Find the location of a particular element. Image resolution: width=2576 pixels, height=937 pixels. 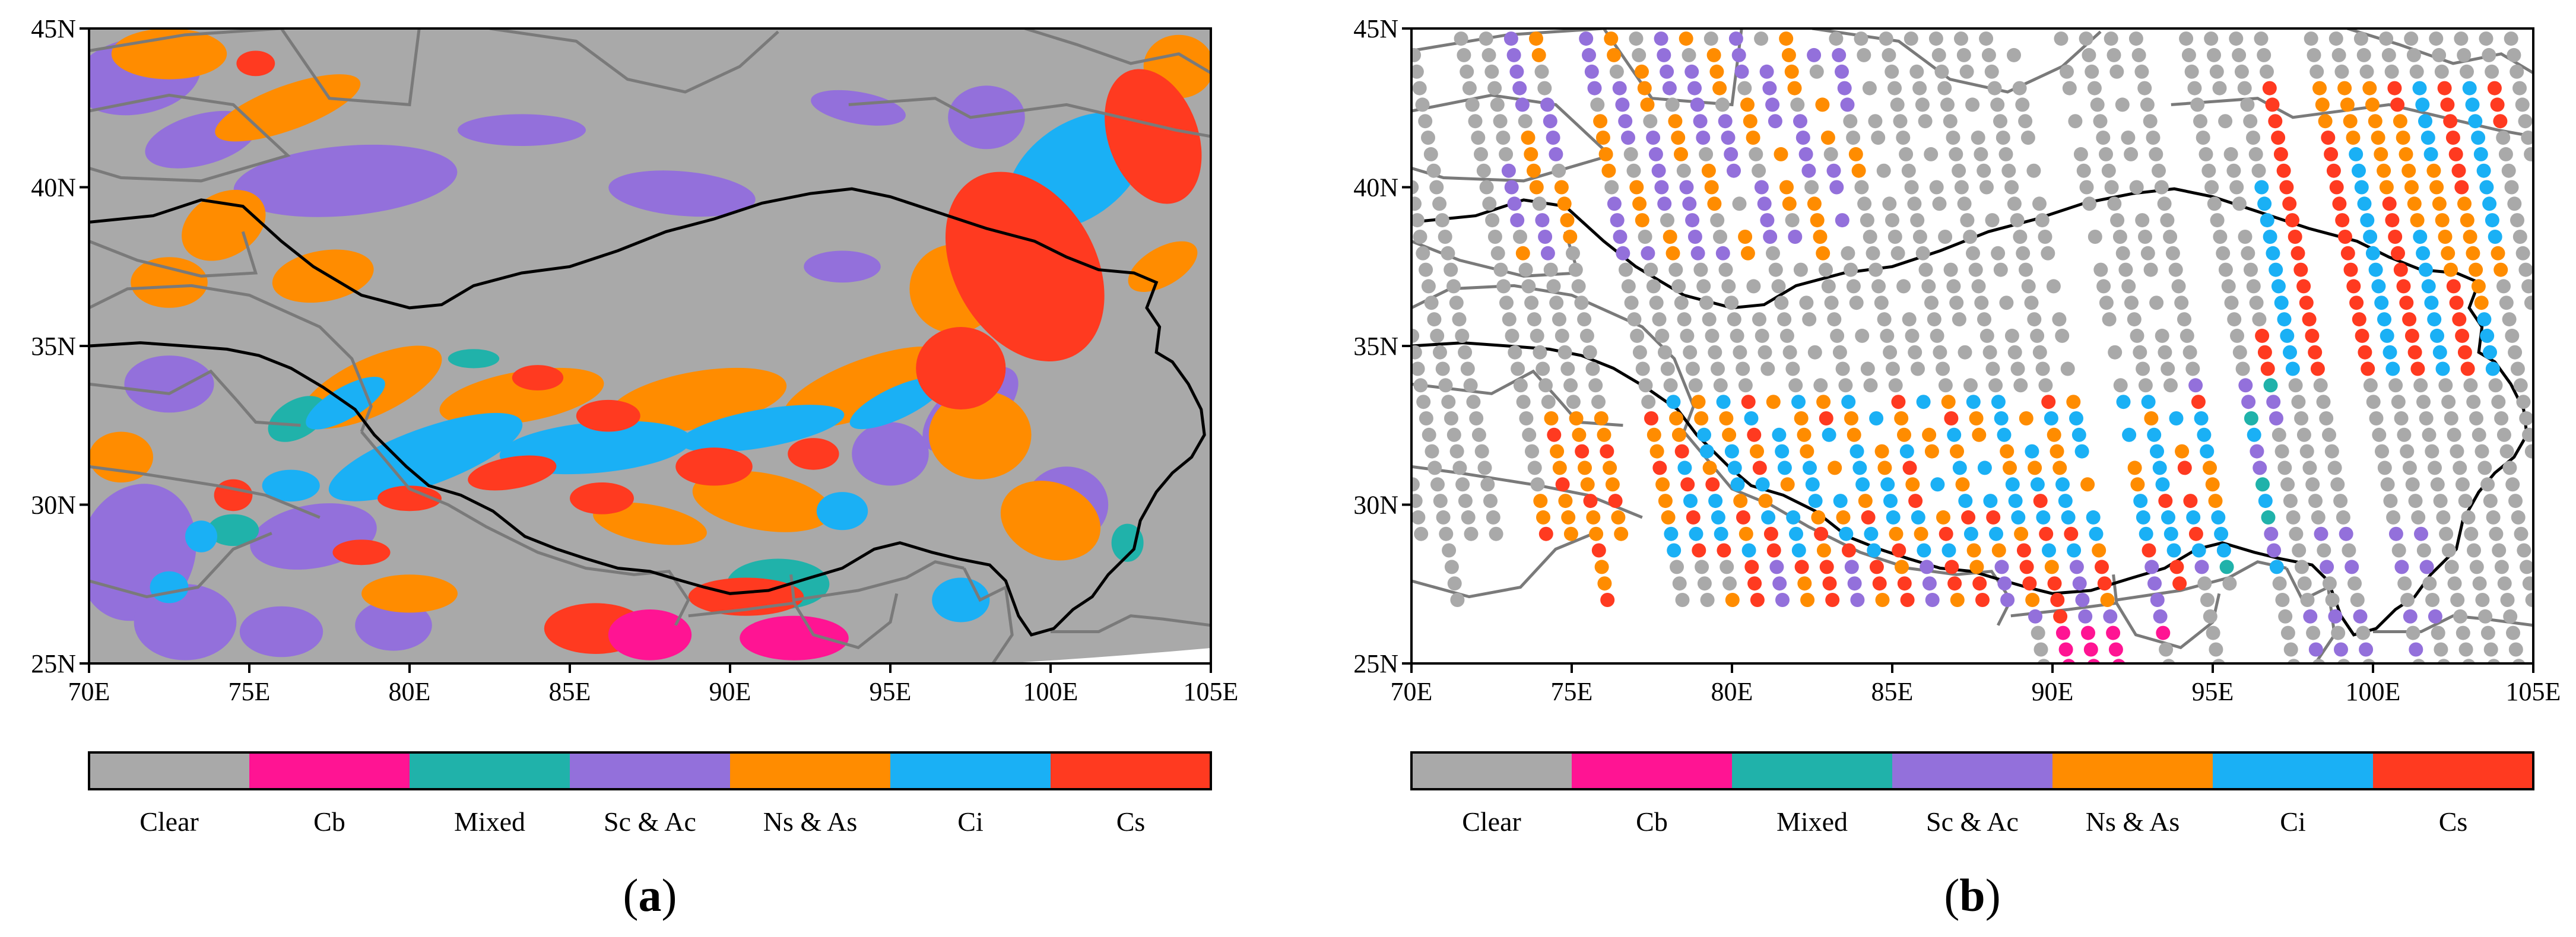

y-tick-label: 35N is located at coordinates (1375, 347).